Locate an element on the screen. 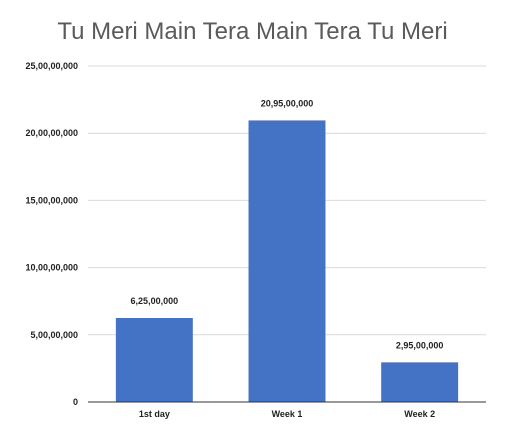 Image resolution: width=505 pixels, height=437 pixels. chart-title: Tu Meri Main Tera Main Tera Tu Meri is located at coordinates (252, 31).